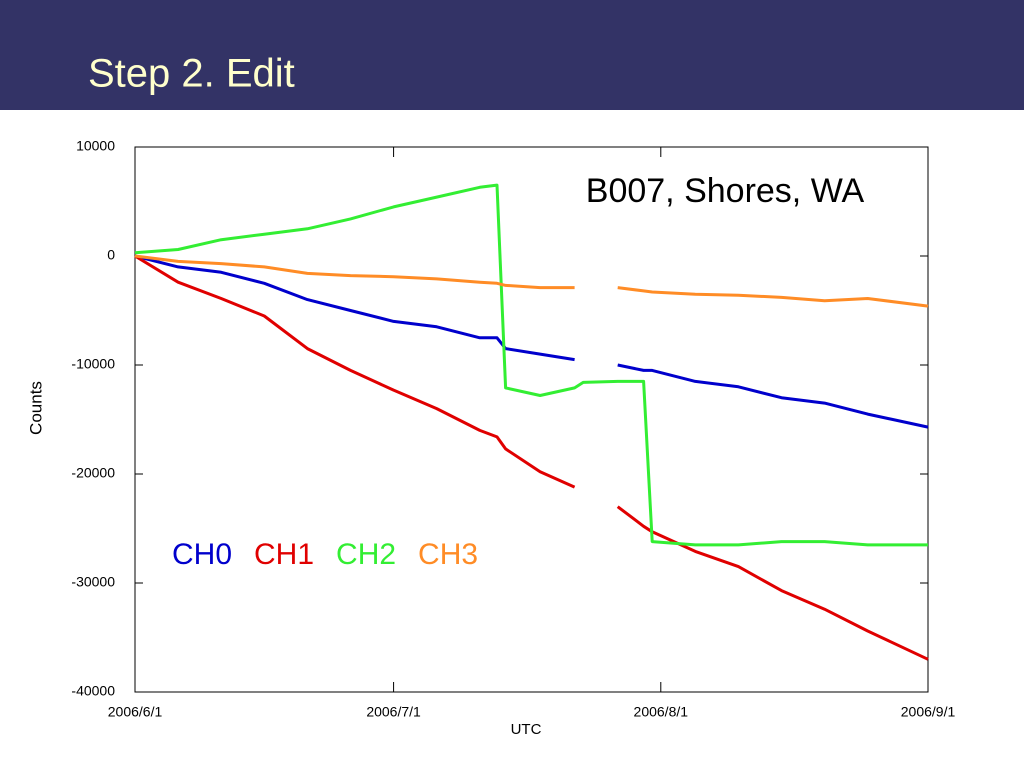 Image resolution: width=1024 pixels, height=773 pixels. What do you see at coordinates (512, 55) in the screenshot?
I see `header-band` at bounding box center [512, 55].